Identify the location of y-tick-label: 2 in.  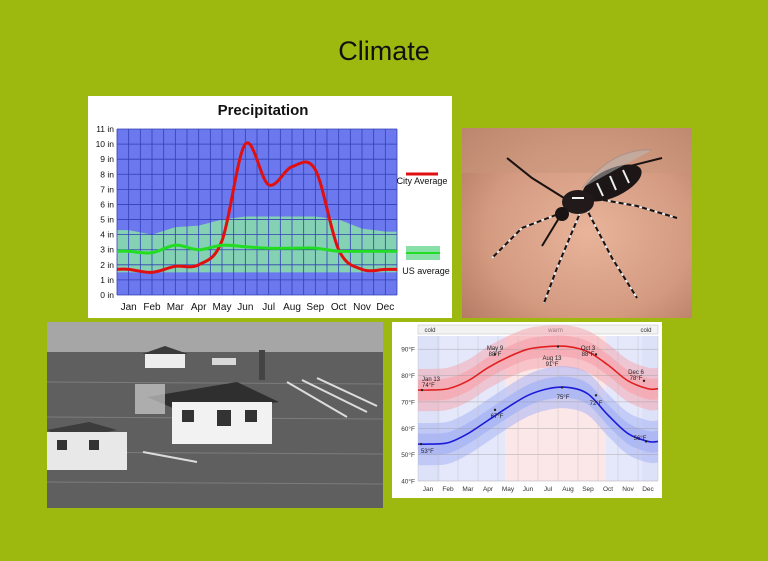
(107, 265).